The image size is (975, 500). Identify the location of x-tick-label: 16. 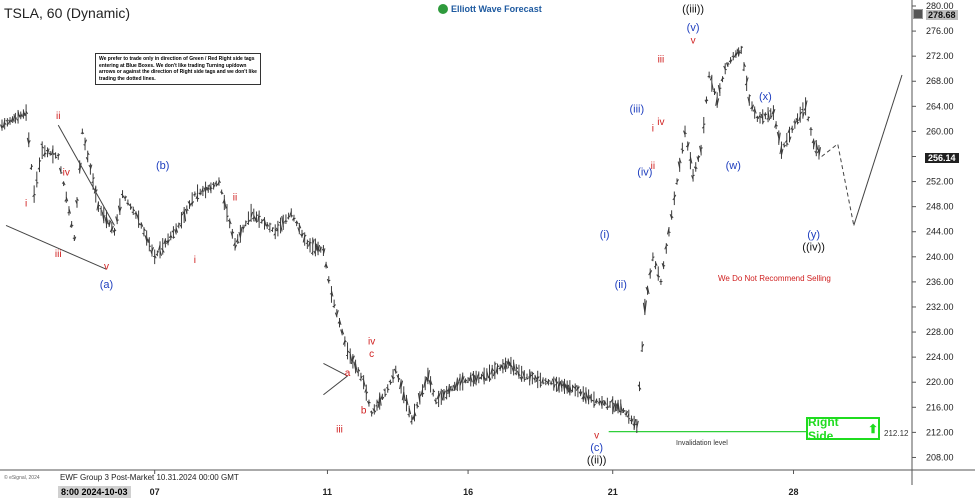
(468, 492).